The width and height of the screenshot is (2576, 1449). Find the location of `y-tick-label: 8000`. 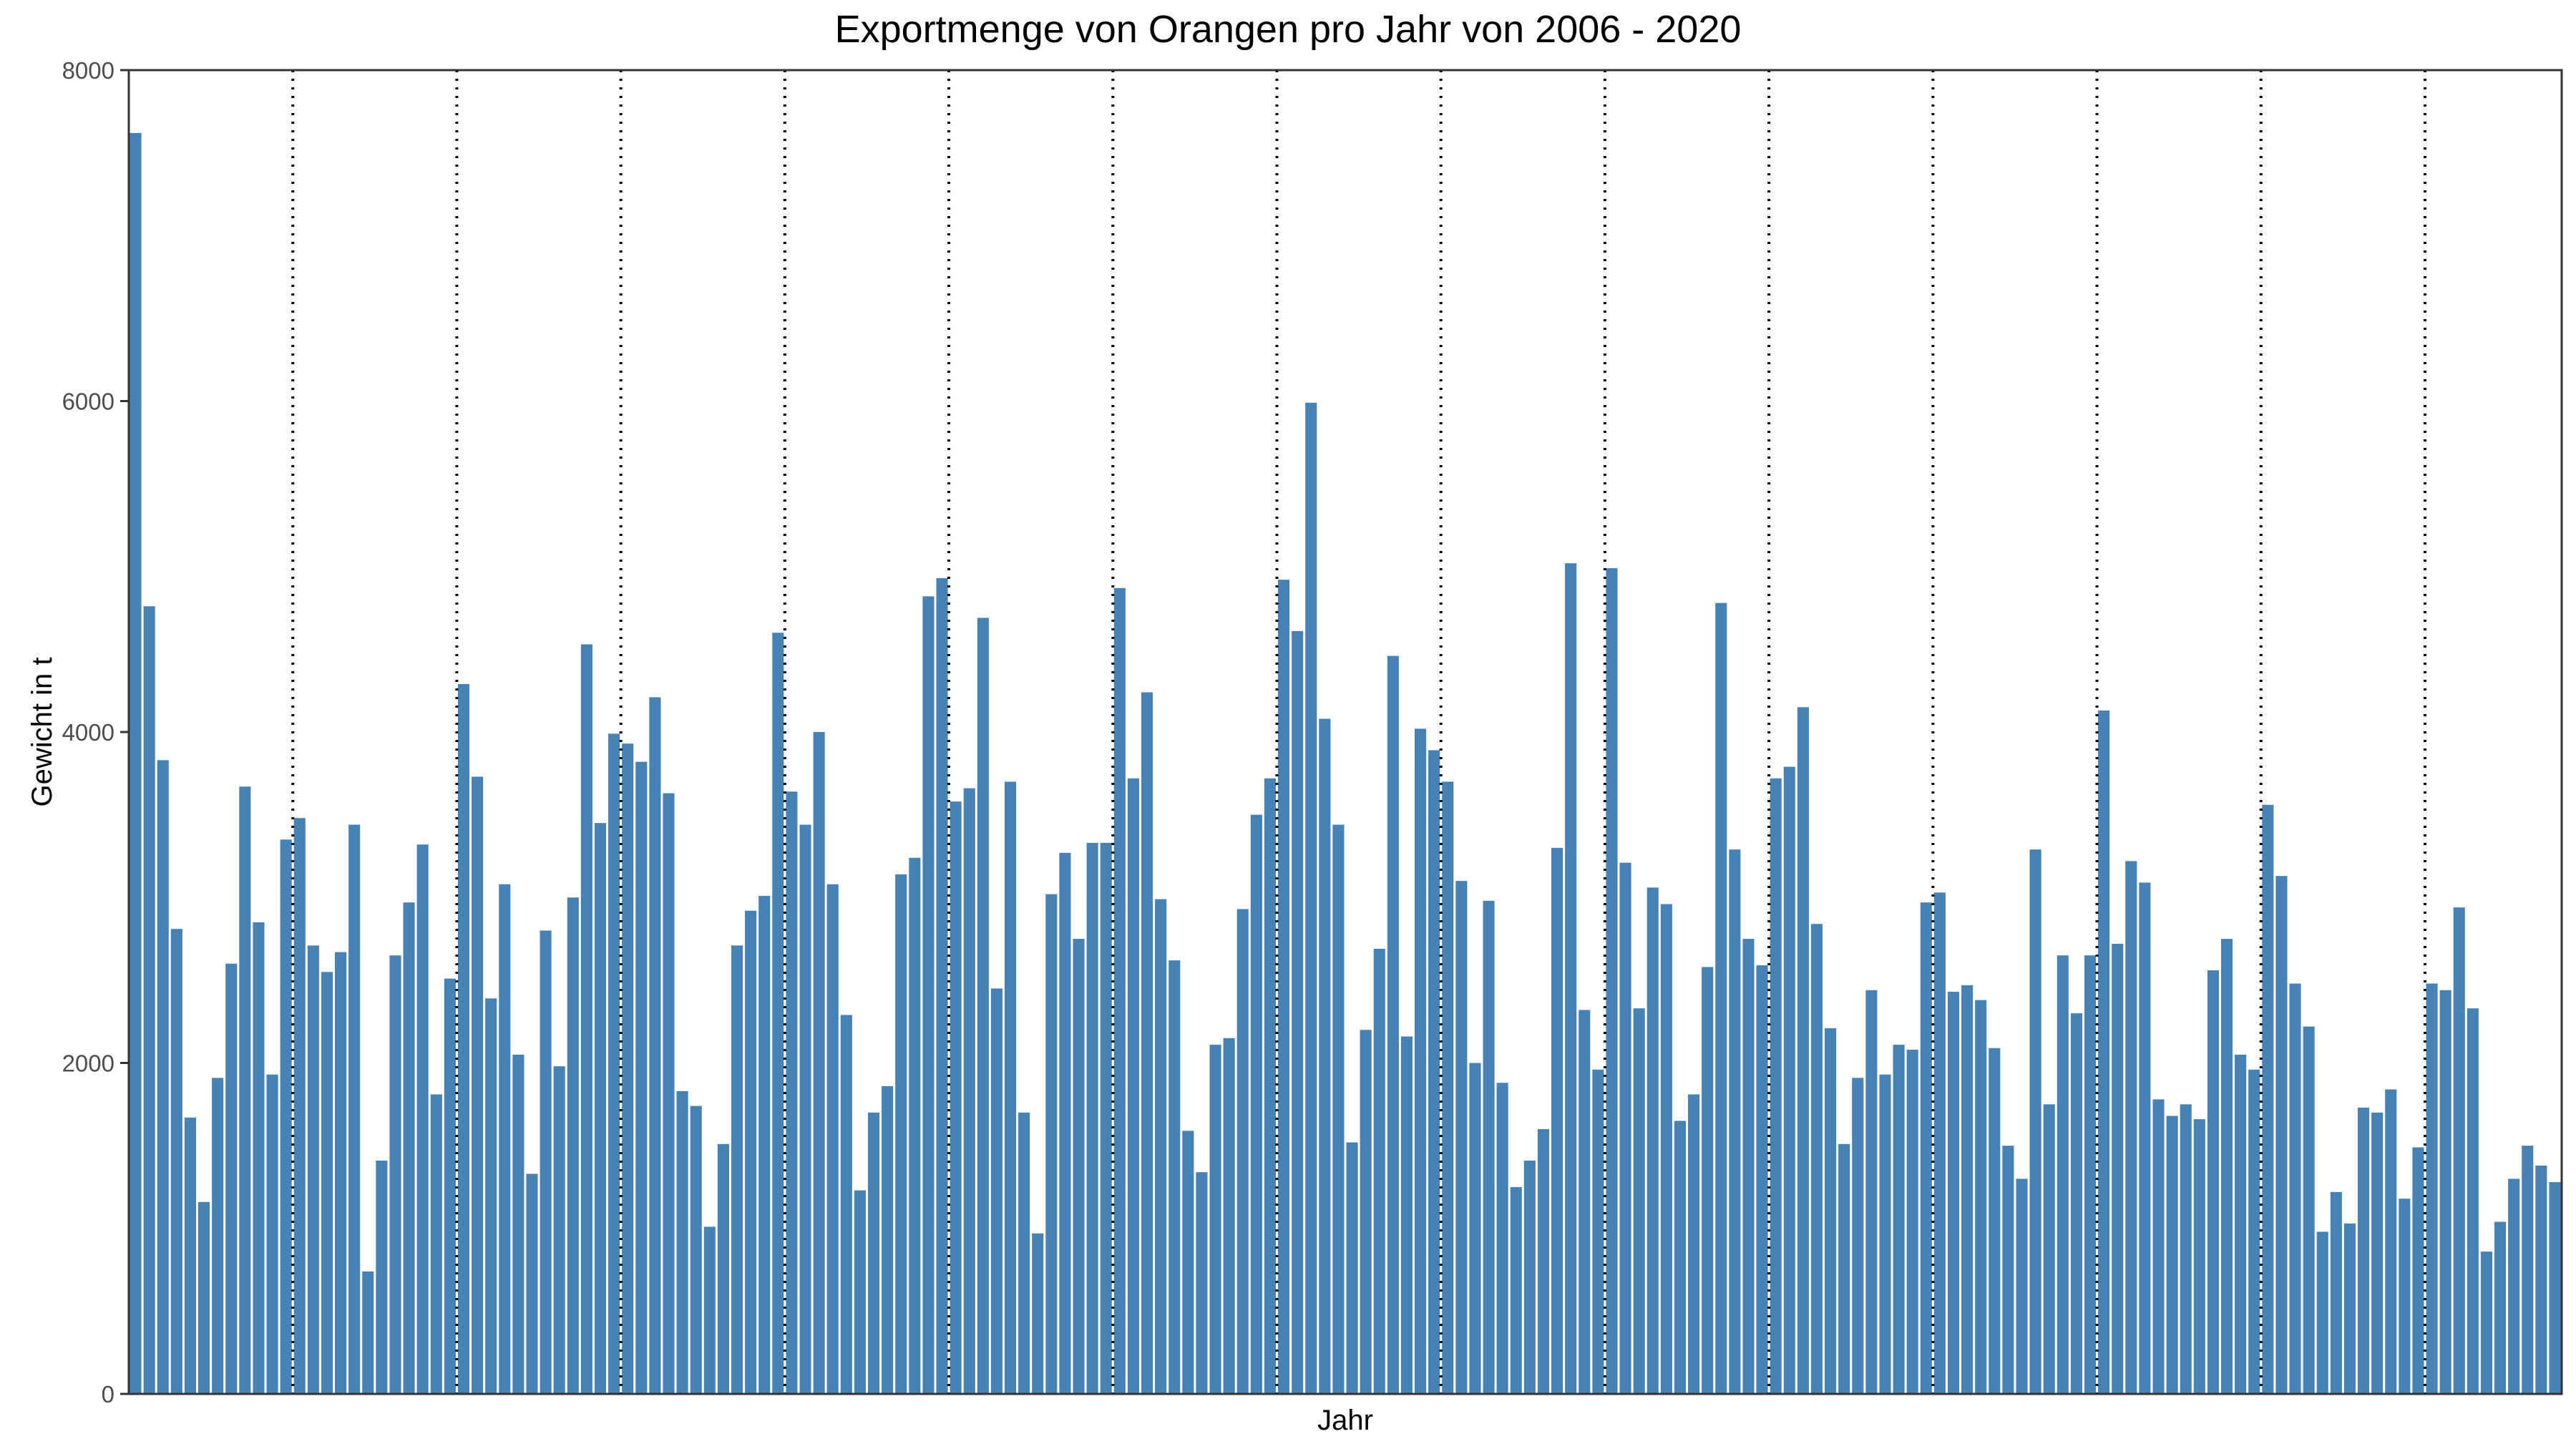

y-tick-label: 8000 is located at coordinates (88, 70).